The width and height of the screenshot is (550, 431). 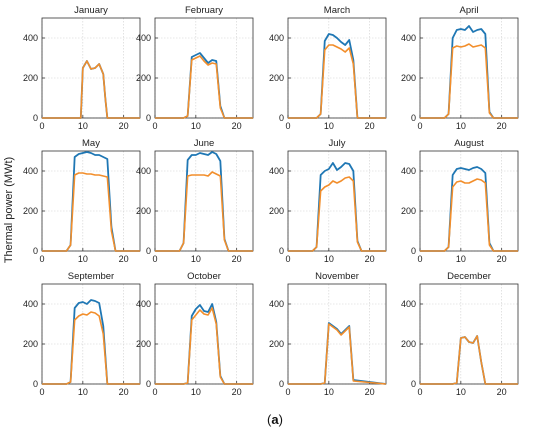 What do you see at coordinates (91, 143) in the screenshot?
I see `panel-title: May` at bounding box center [91, 143].